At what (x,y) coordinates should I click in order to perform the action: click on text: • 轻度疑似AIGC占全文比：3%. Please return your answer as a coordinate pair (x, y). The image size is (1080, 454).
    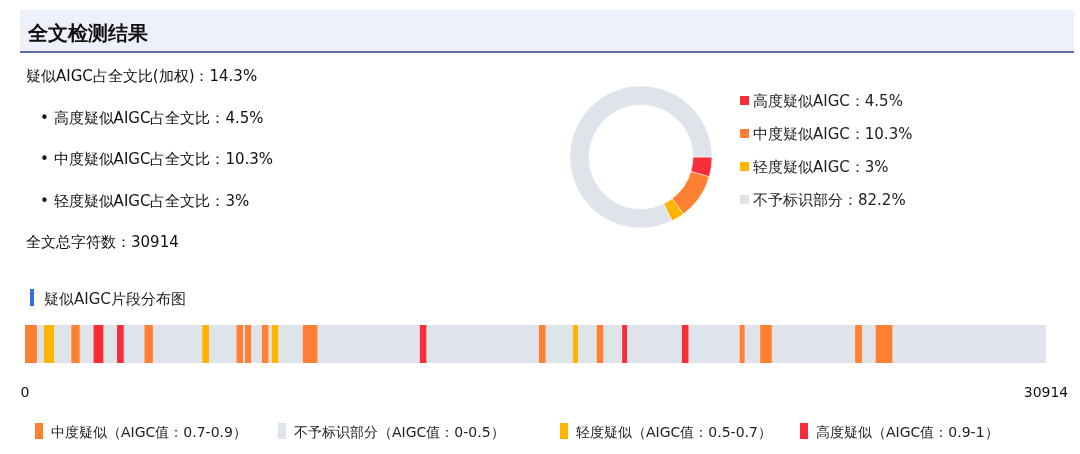
    Looking at the image, I should click on (145, 200).